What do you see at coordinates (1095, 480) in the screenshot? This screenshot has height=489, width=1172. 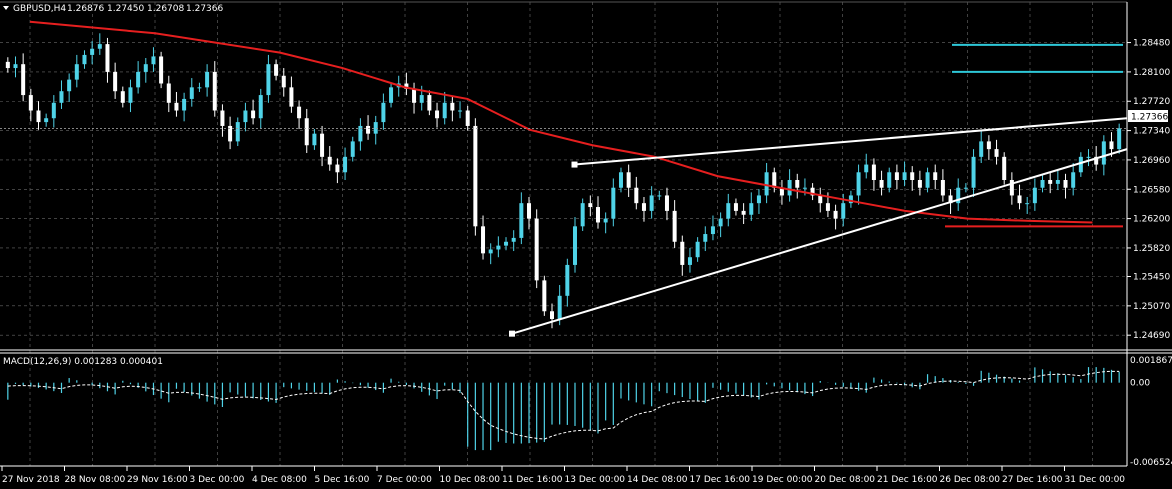 I see `time-tick-label: 31 Dec 00:00` at bounding box center [1095, 480].